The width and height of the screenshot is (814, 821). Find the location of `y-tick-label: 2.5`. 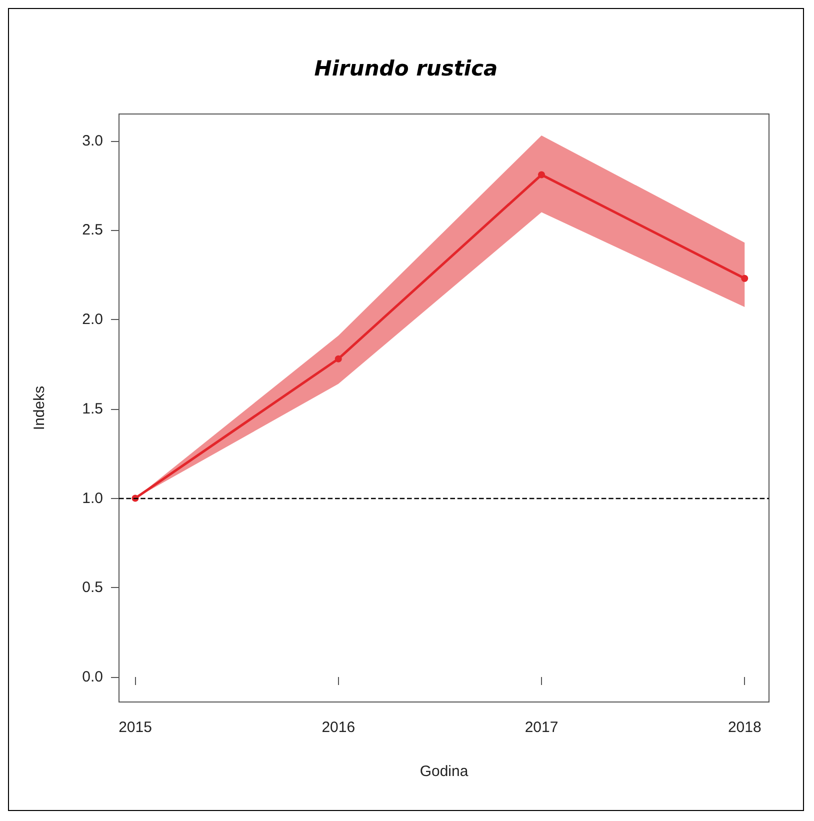

y-tick-label: 2.5 is located at coordinates (92, 230).